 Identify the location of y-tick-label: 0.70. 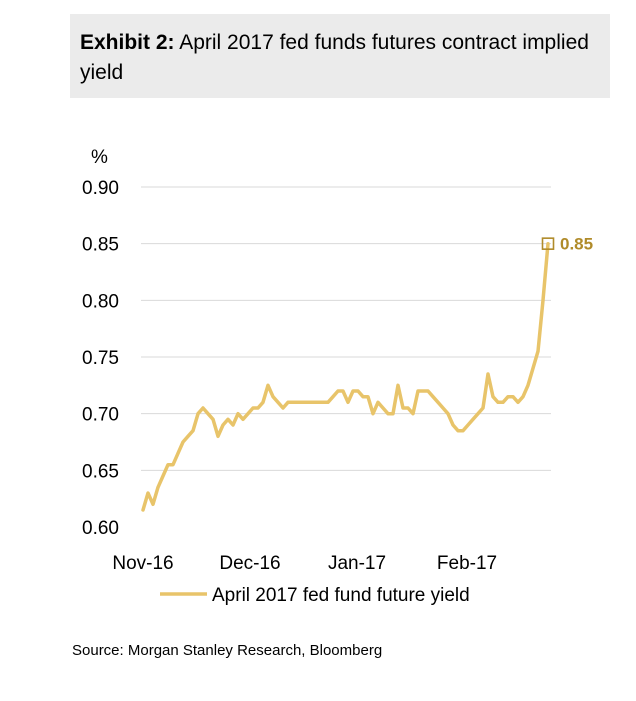
(100, 415).